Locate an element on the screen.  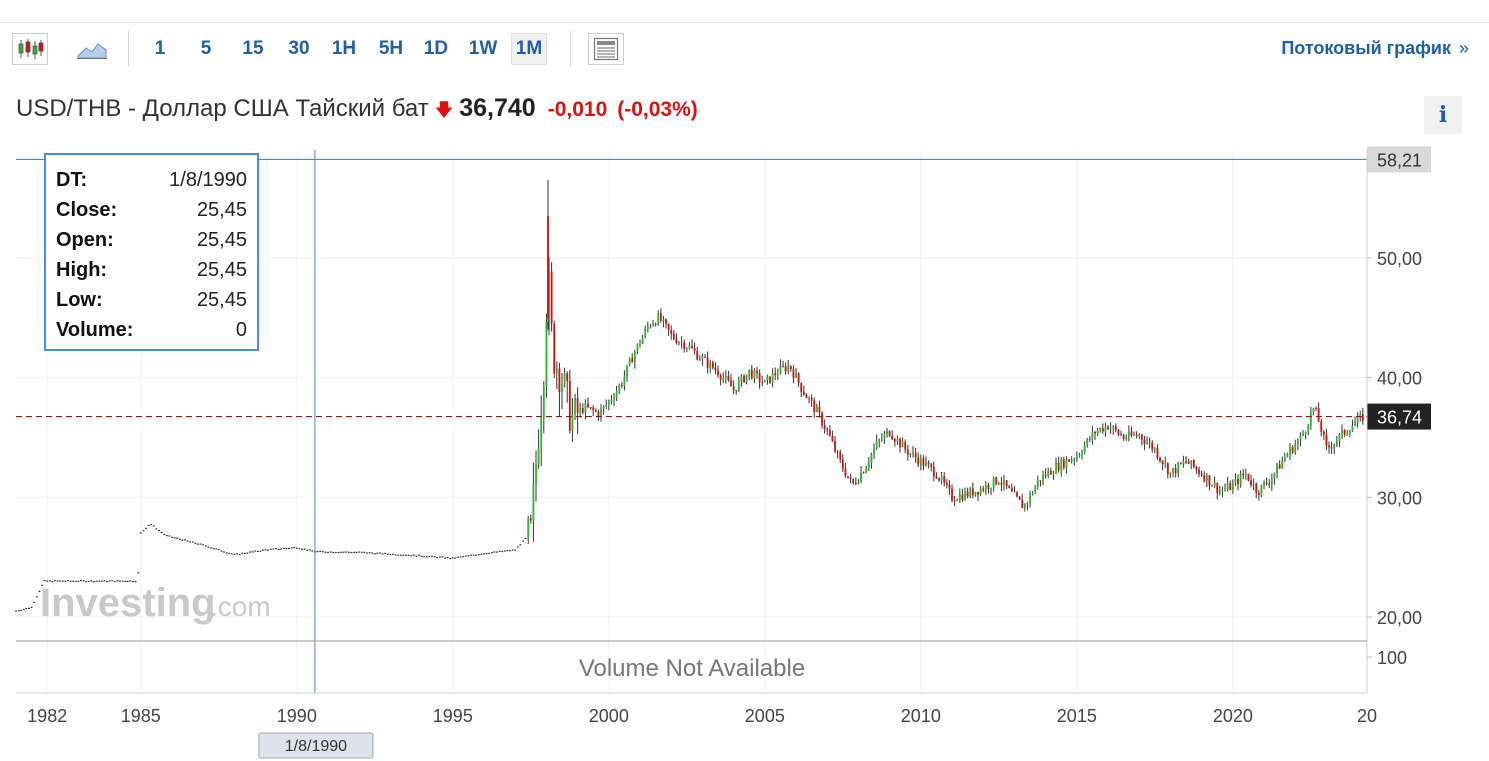
ohlc-row: Volume: 0 is located at coordinates (151, 330).